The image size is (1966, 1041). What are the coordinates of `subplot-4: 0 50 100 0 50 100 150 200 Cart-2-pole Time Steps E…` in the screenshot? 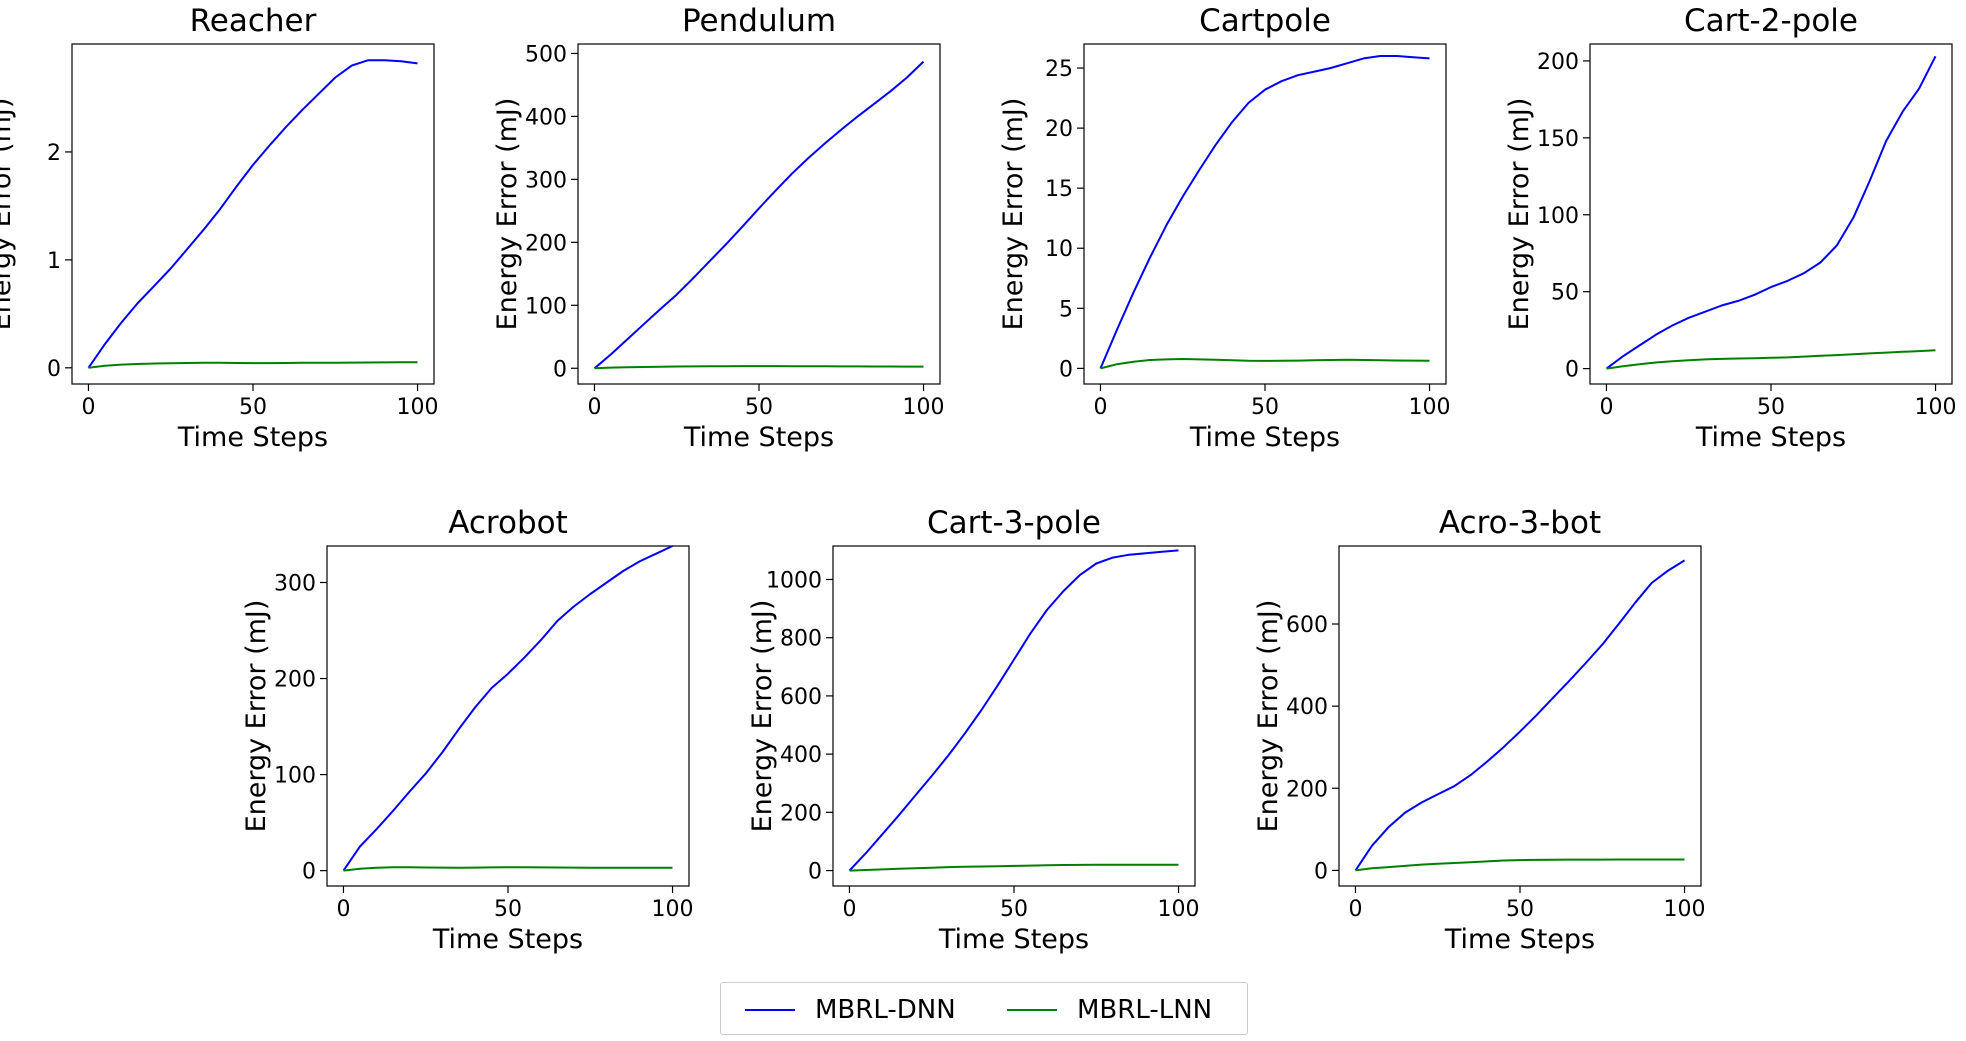 It's located at (1730, 228).